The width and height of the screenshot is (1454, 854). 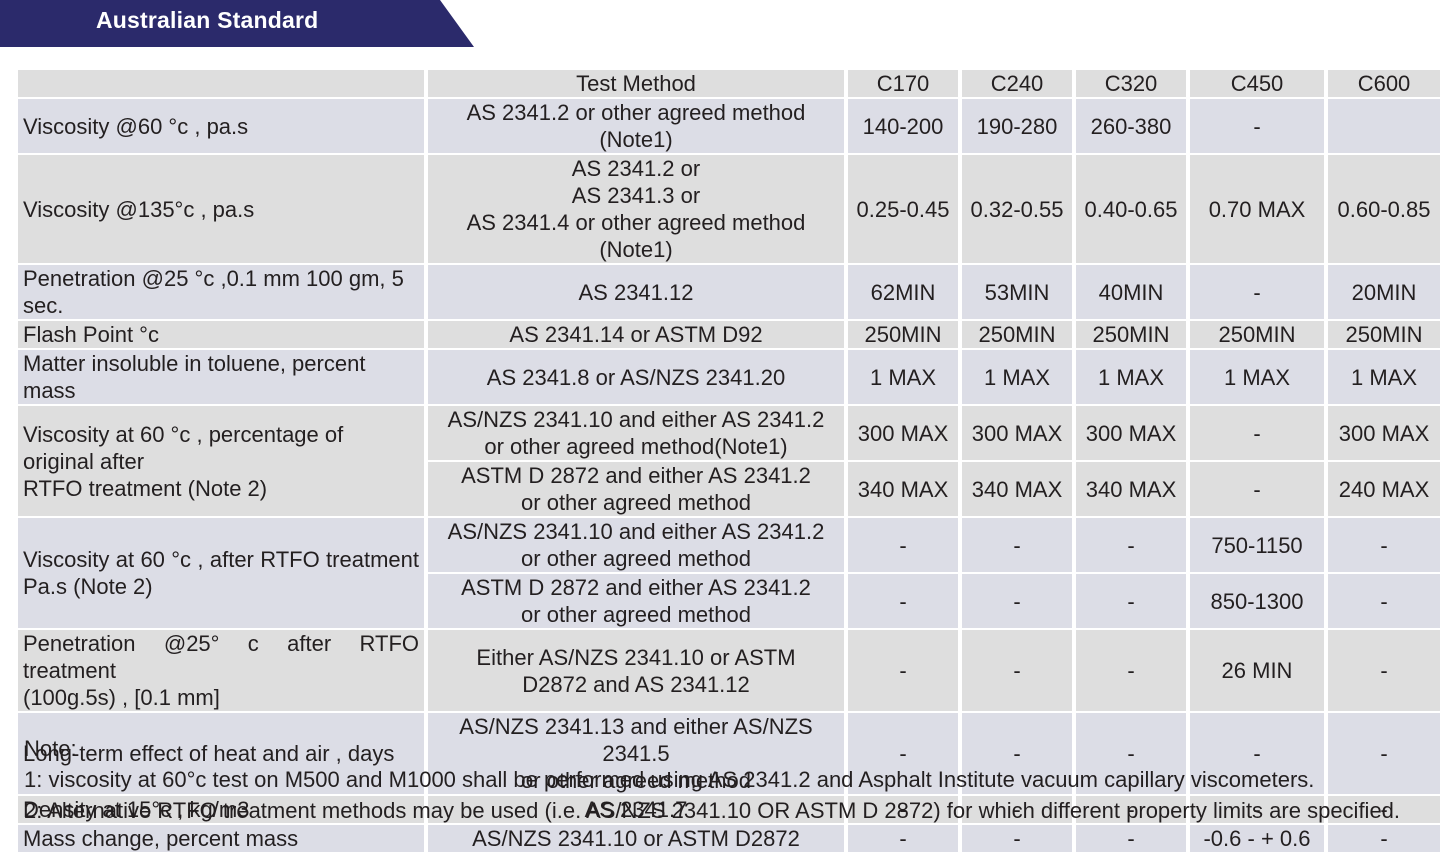 I want to click on value-cell: 20MIN, so click(x=1384, y=293).